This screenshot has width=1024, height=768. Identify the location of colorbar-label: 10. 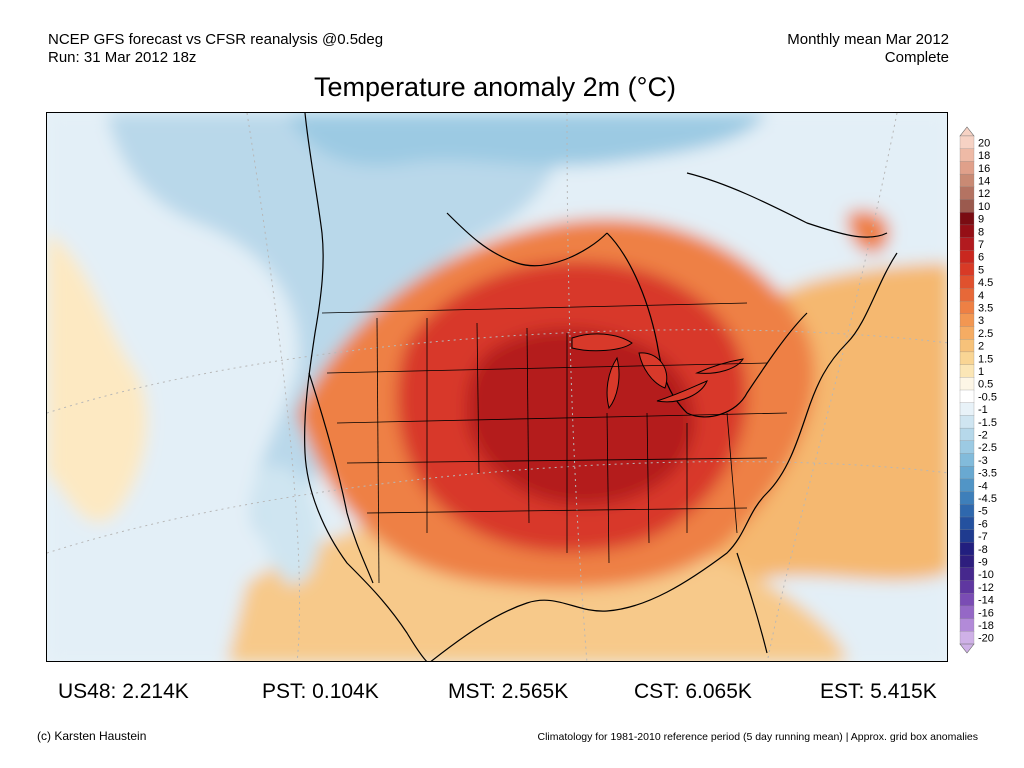
(984, 207).